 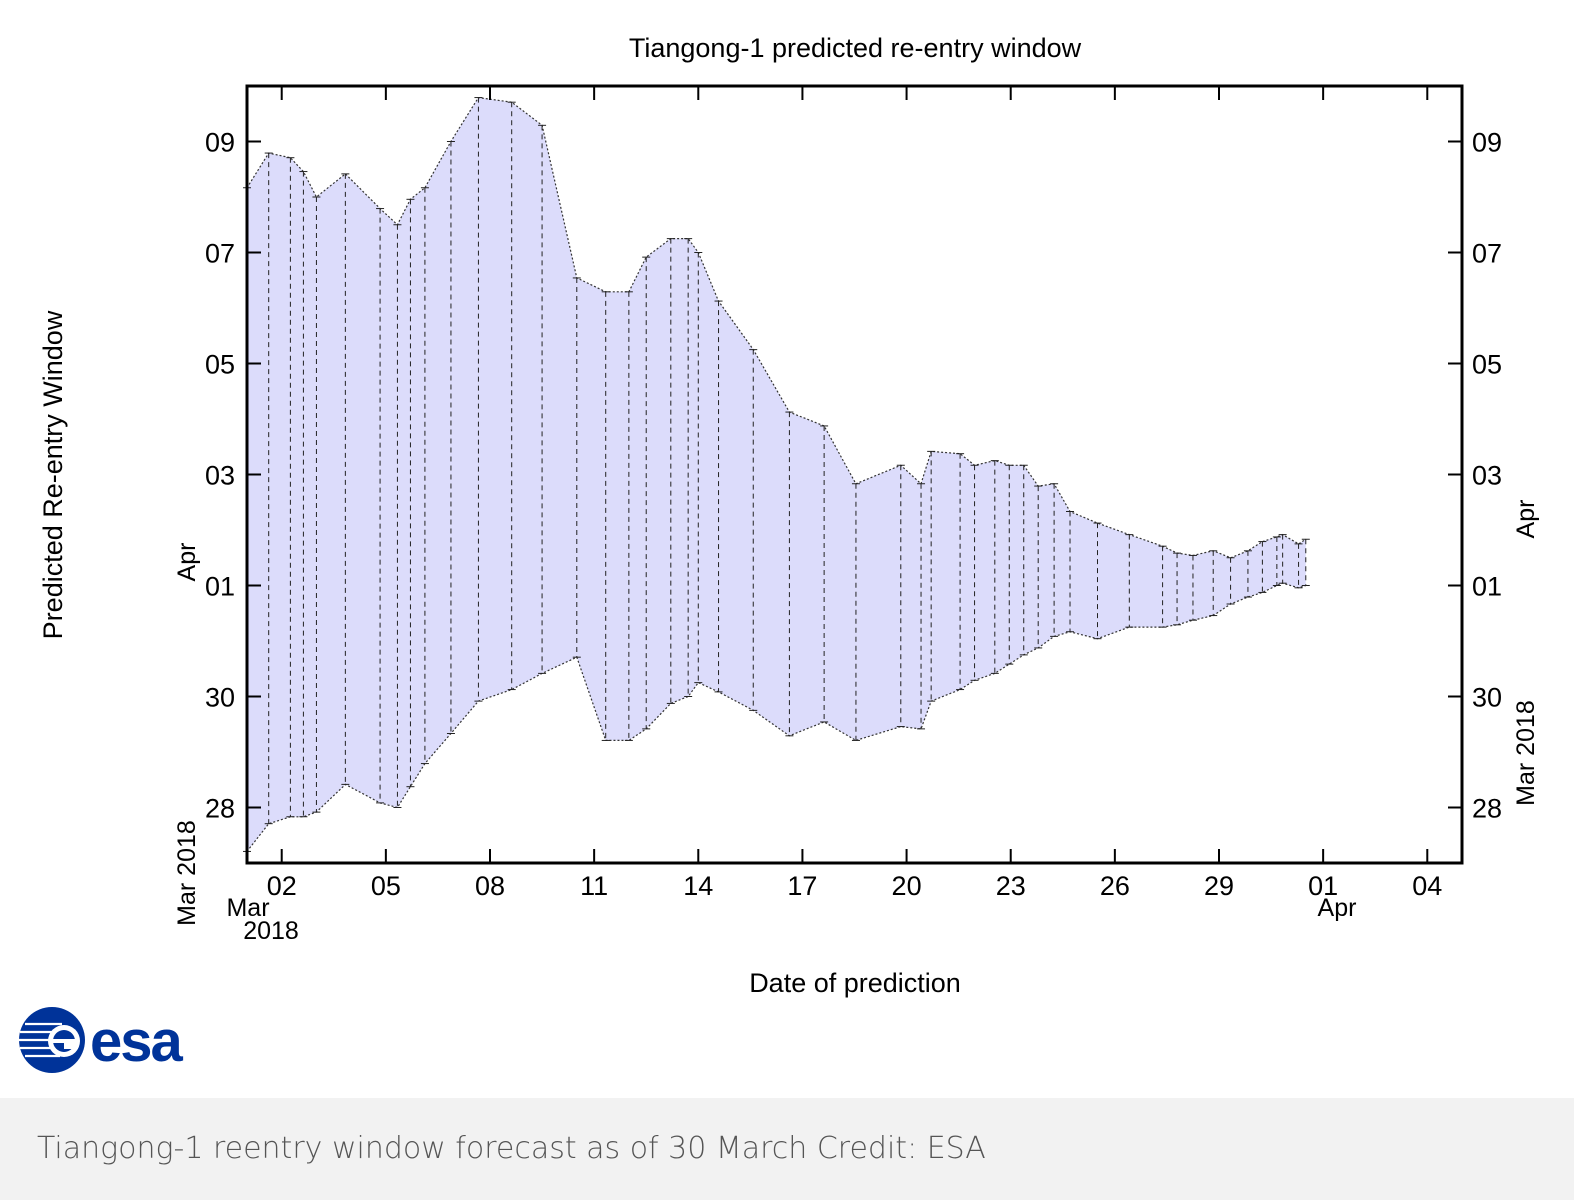 What do you see at coordinates (1487, 365) in the screenshot?
I see `y-tick-label-right: 05` at bounding box center [1487, 365].